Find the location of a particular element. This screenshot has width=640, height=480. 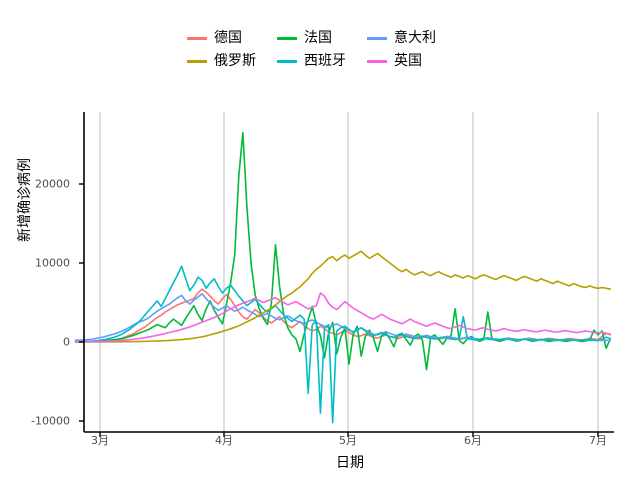

legend-key-russia-icon is located at coordinates (197, 61).